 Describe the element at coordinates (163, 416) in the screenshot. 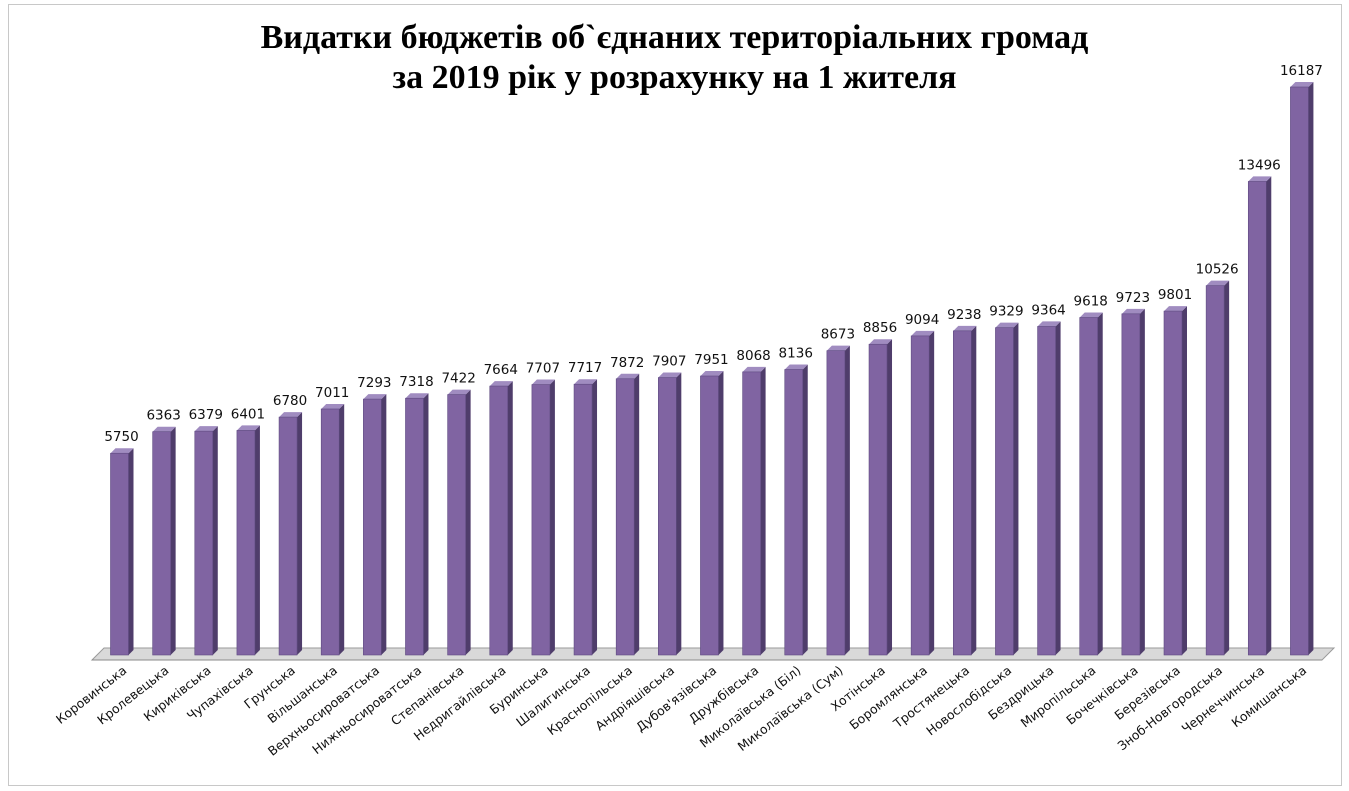

I see `value-label: 6363` at that location.